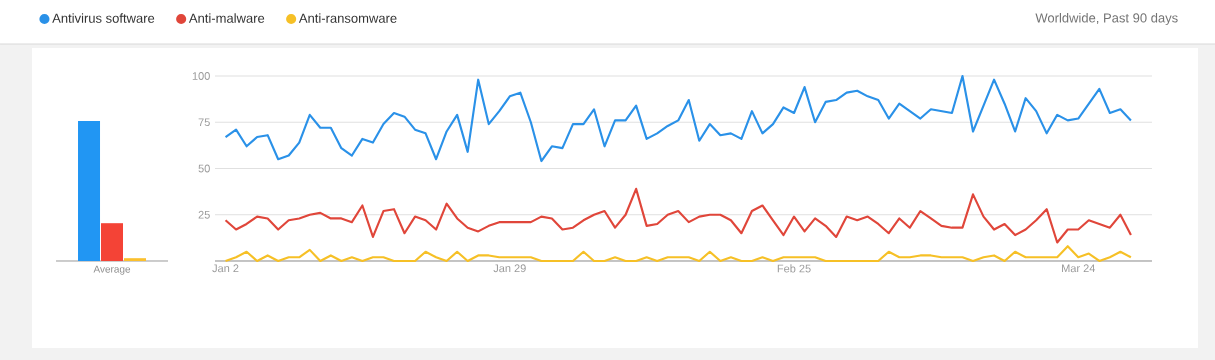 This screenshot has width=1215, height=360. What do you see at coordinates (204, 122) in the screenshot?
I see `y-tick-label: 75` at bounding box center [204, 122].